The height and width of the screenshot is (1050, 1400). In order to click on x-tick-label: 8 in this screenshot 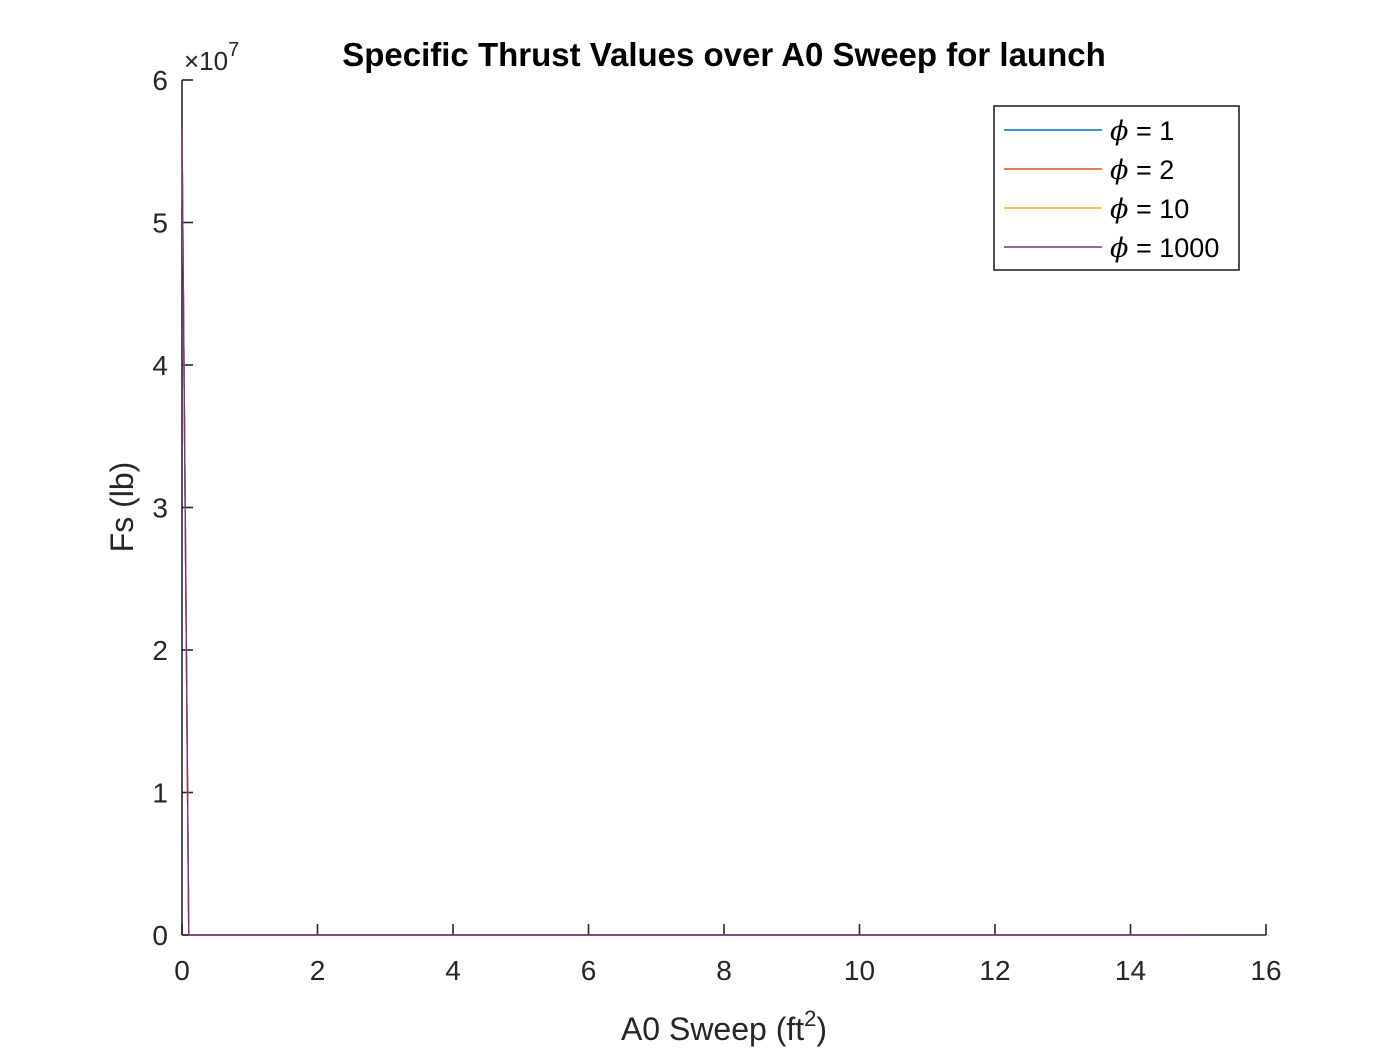, I will do `click(724, 970)`.